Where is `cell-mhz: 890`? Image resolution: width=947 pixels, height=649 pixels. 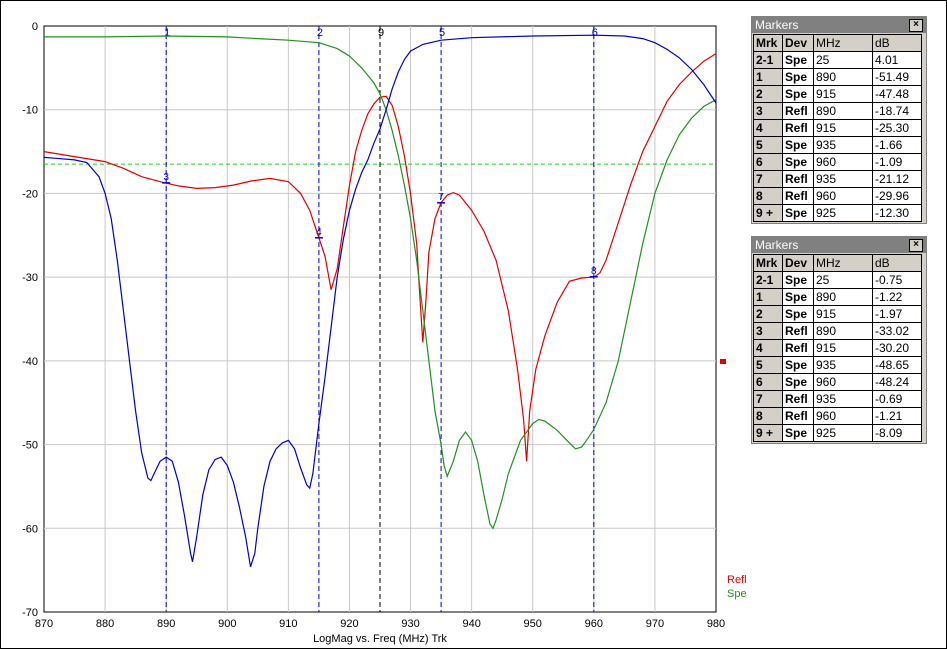 cell-mhz: 890 is located at coordinates (843, 297).